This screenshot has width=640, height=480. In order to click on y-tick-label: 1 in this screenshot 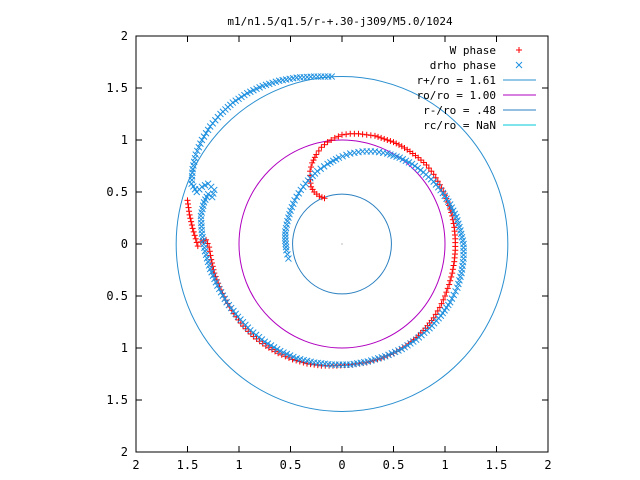, I will do `click(124, 348)`.